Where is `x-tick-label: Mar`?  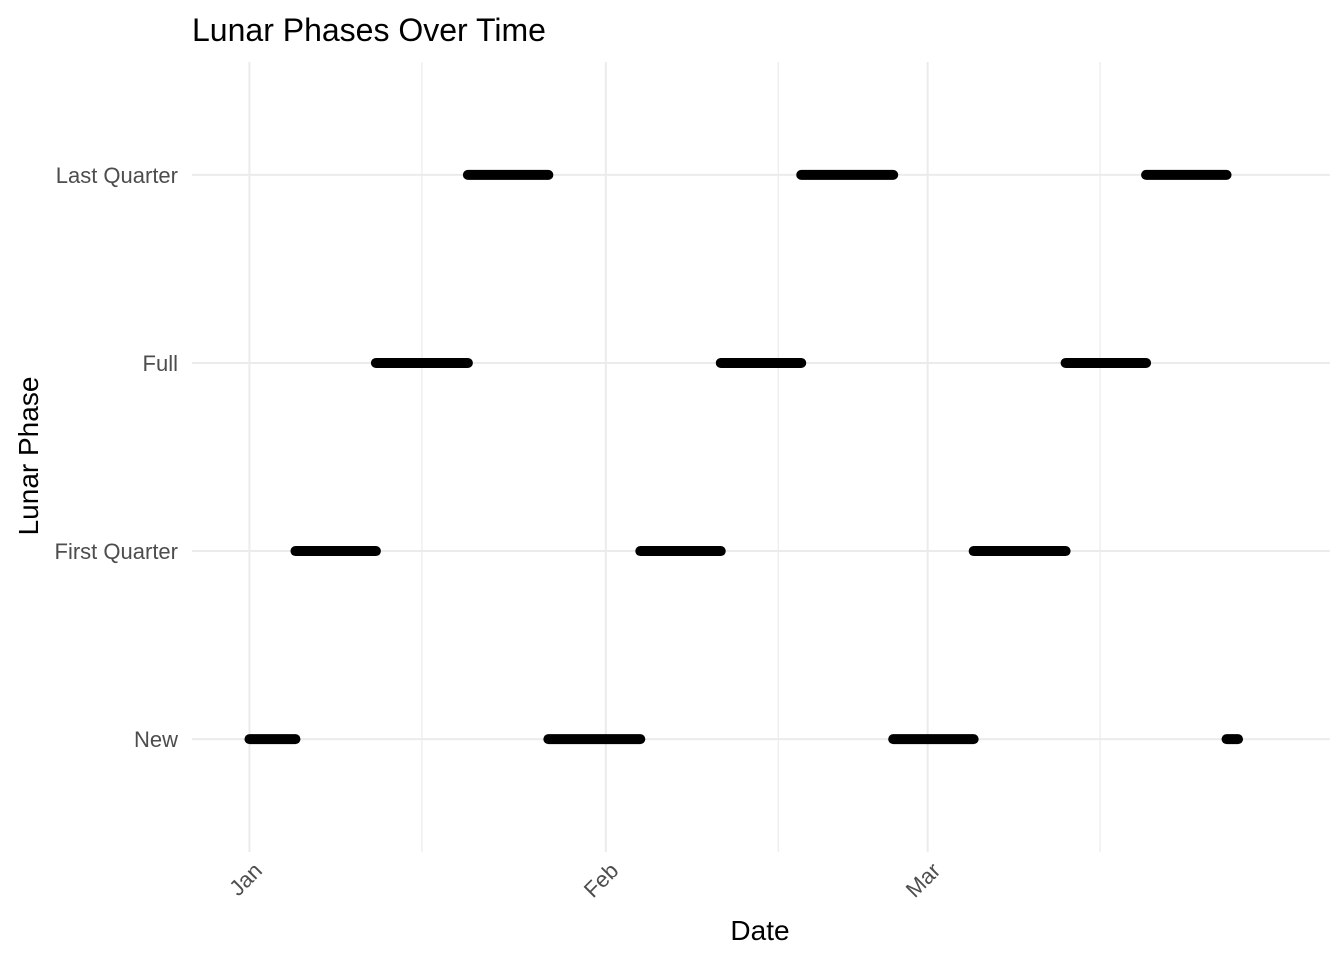
x-tick-label: Mar is located at coordinates (923, 880).